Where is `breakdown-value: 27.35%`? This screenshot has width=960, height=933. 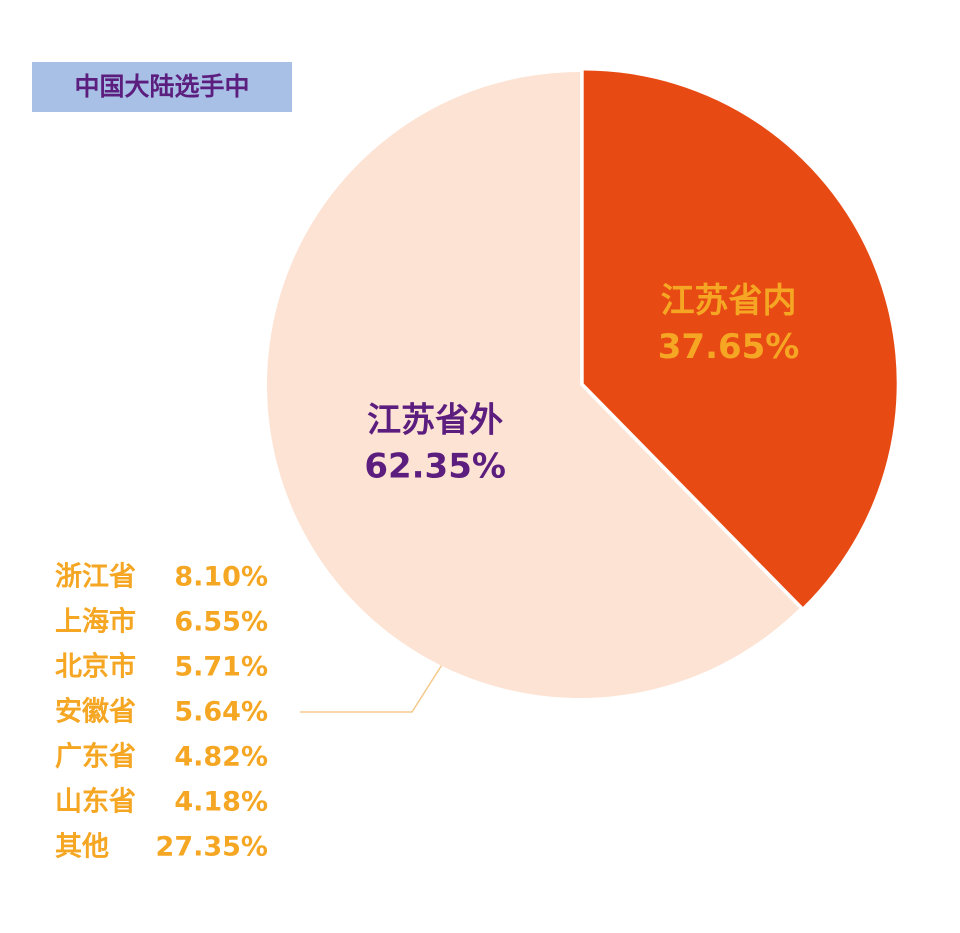 breakdown-value: 27.35% is located at coordinates (212, 847).